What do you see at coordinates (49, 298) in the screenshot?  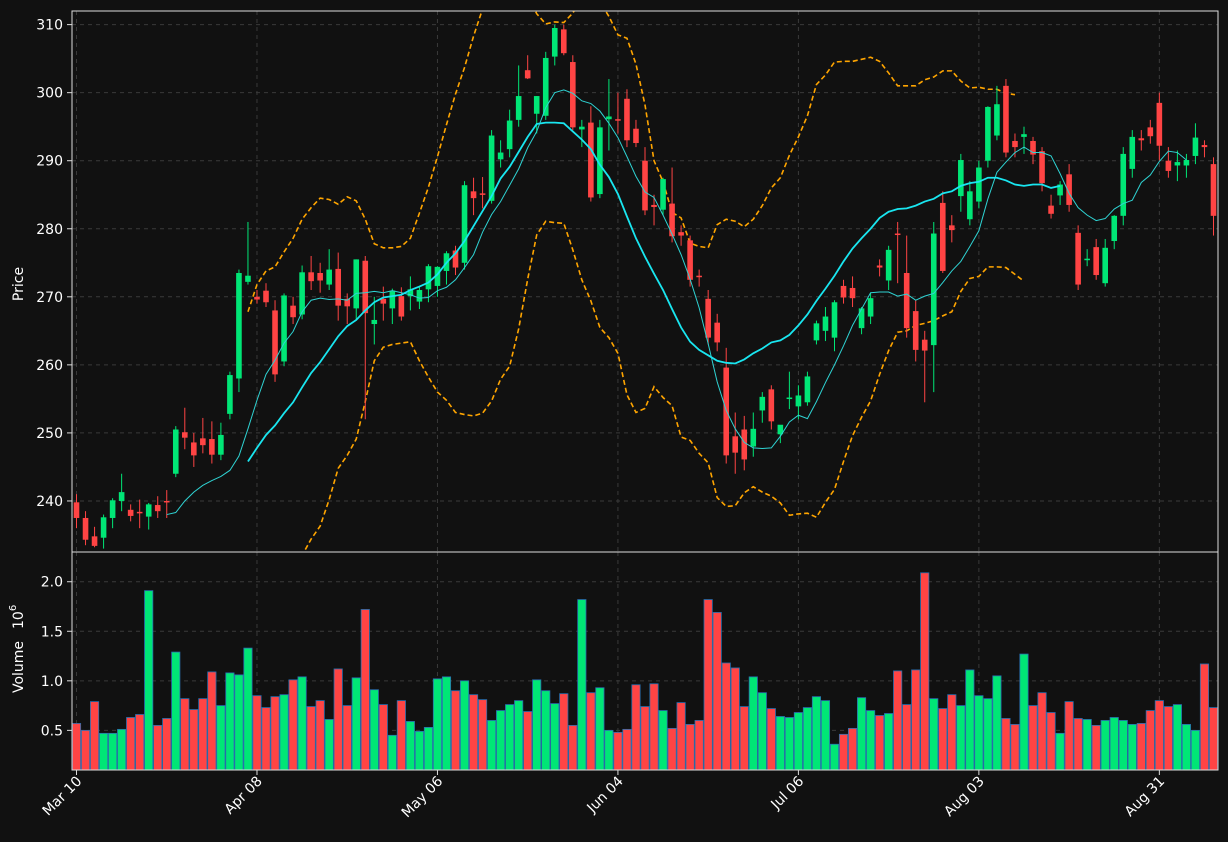 I see `price-tick-label: 270` at bounding box center [49, 298].